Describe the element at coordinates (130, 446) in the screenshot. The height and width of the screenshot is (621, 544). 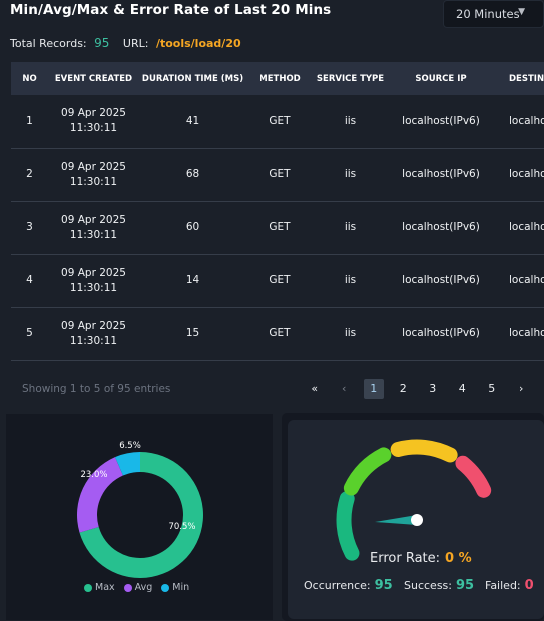
I see `donut-label-min: 6.5%` at that location.